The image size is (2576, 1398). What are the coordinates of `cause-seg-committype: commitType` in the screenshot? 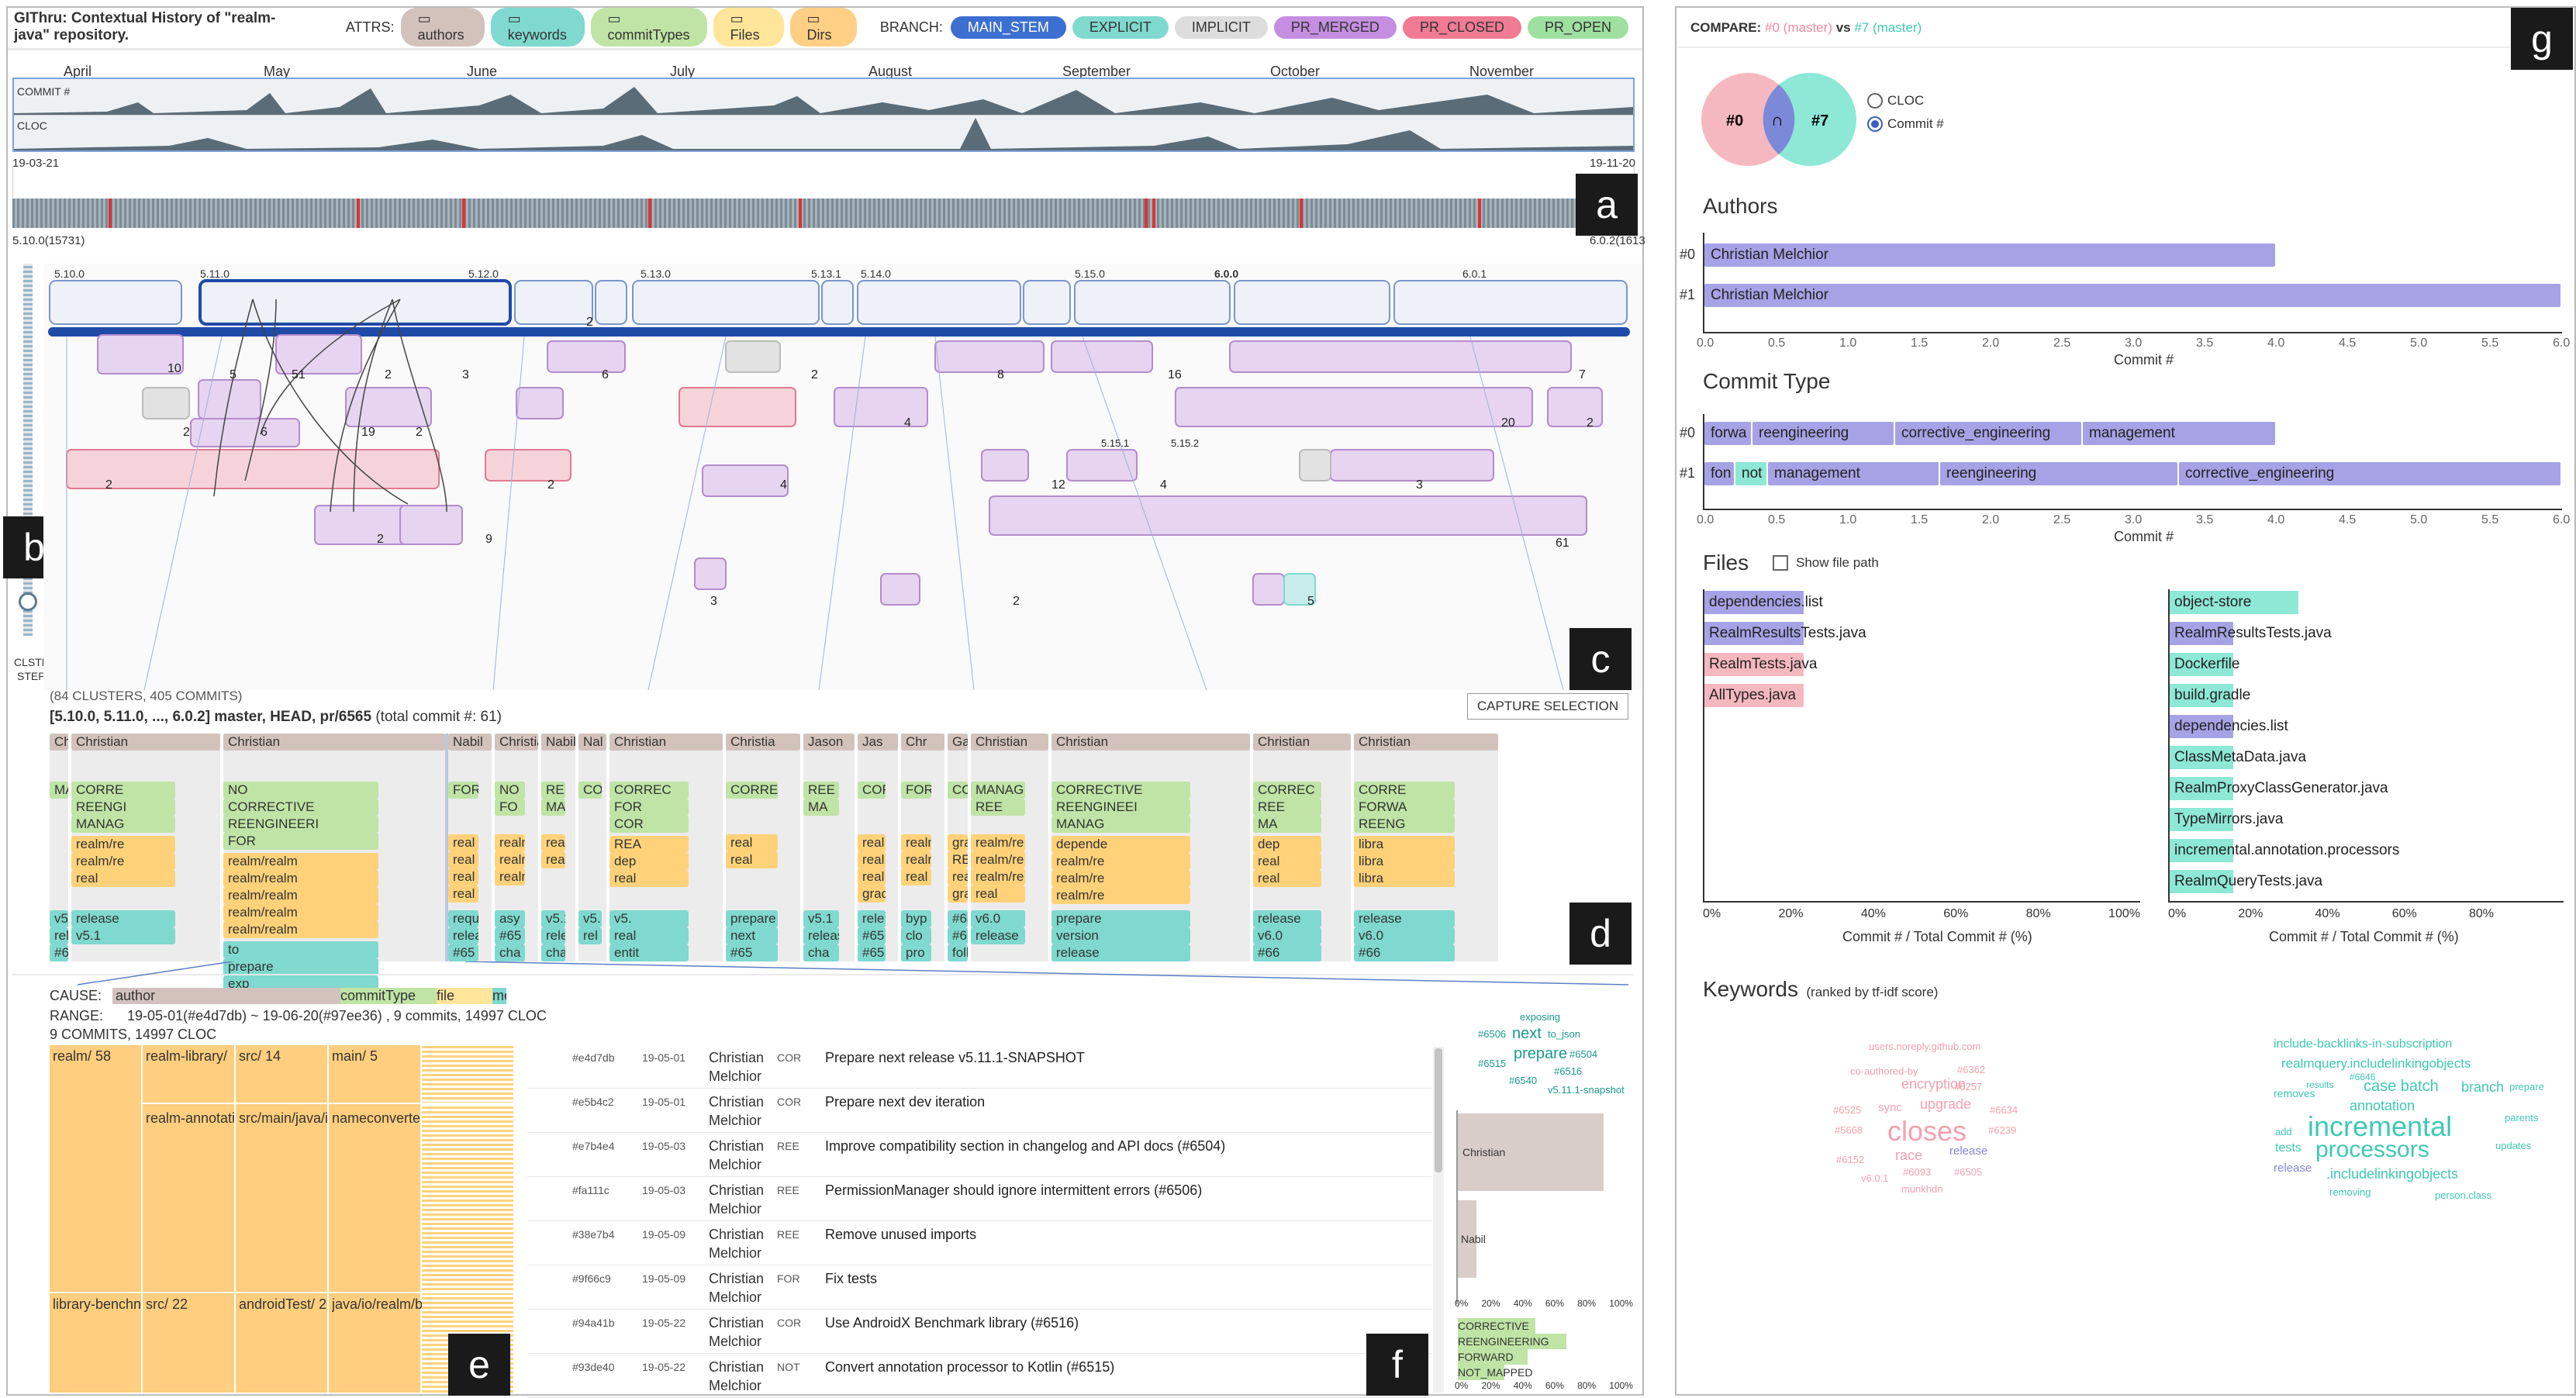 It's located at (389, 996).